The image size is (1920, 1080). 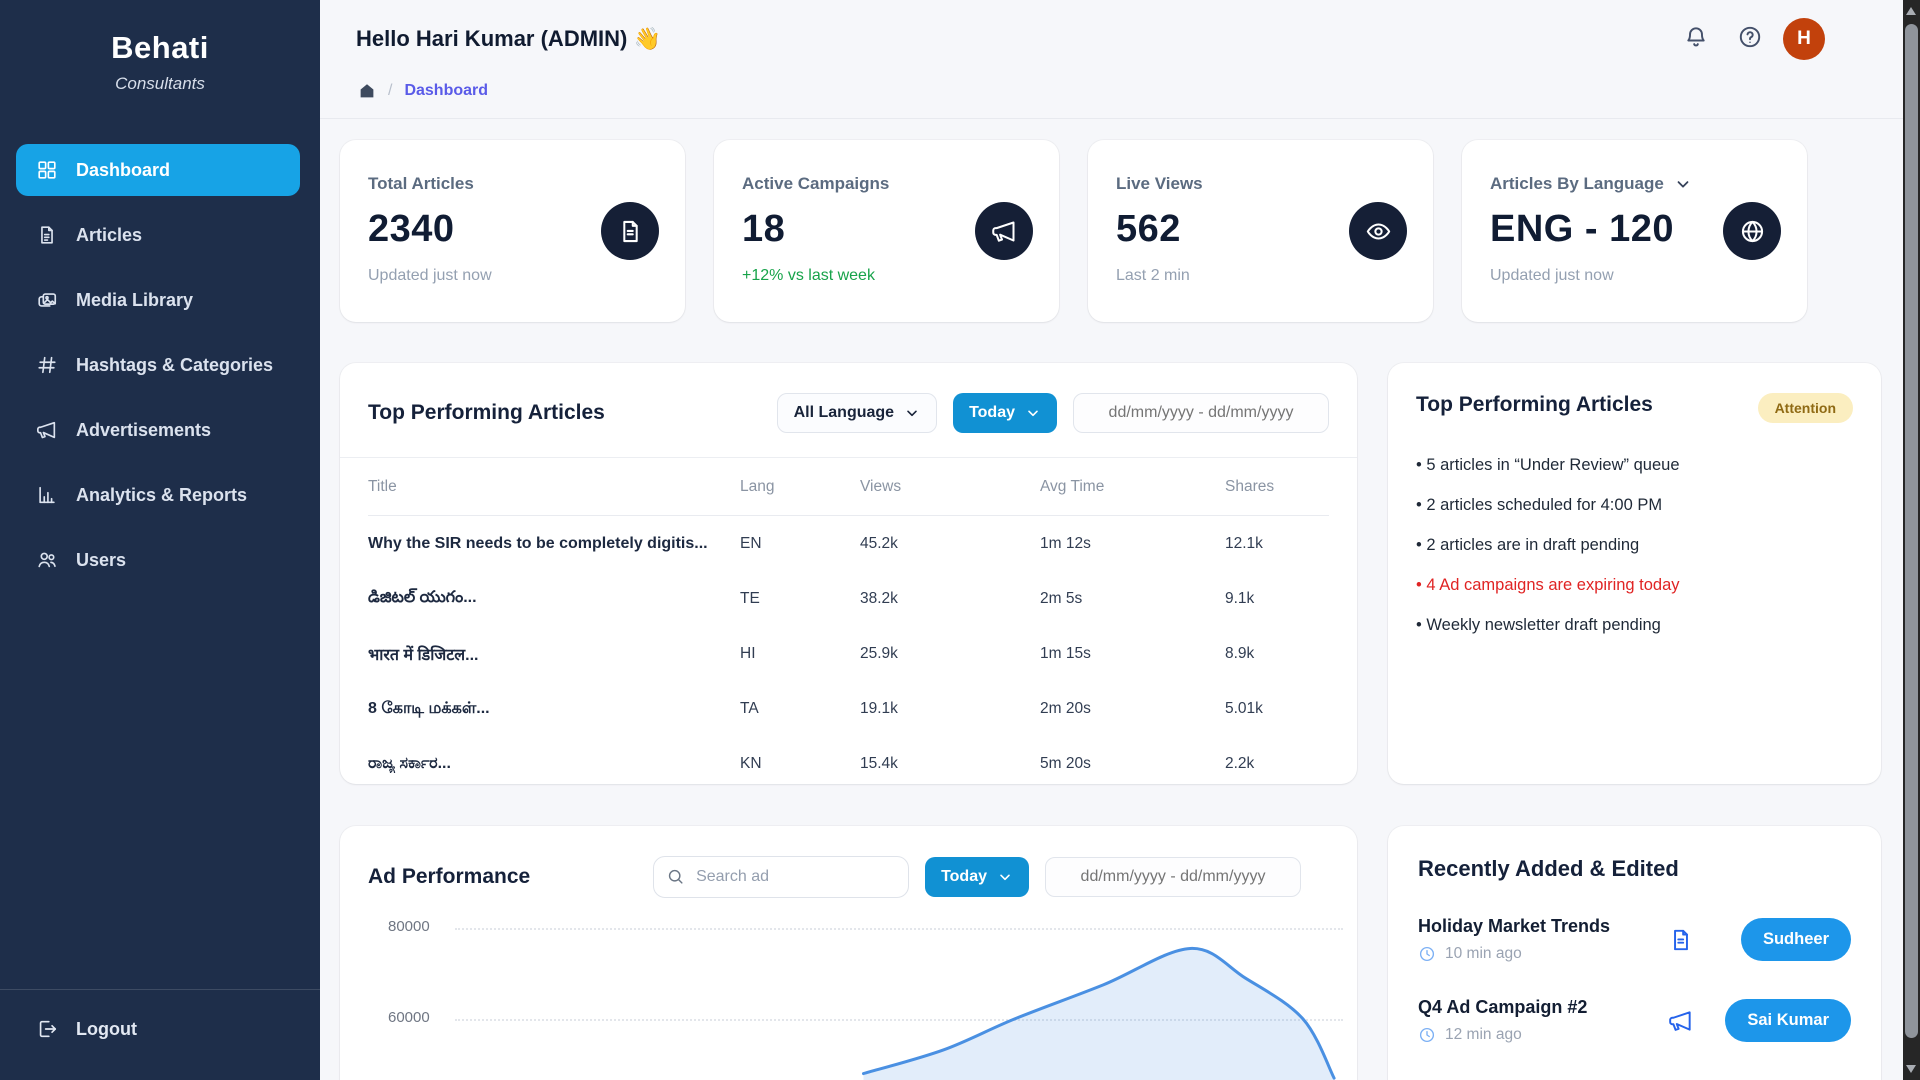 What do you see at coordinates (367, 91) in the screenshot?
I see `home-icon` at bounding box center [367, 91].